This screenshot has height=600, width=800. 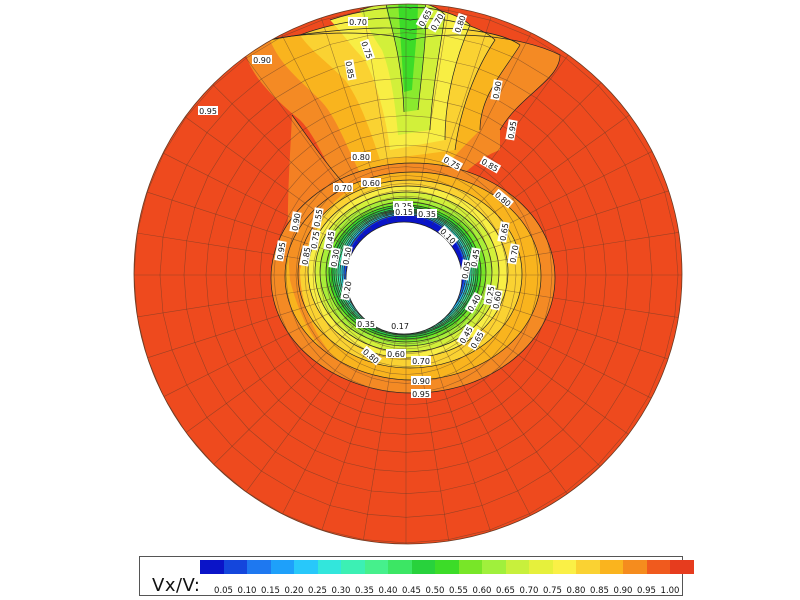 I want to click on colorbar-tick-label: 0.30, so click(x=341, y=591).